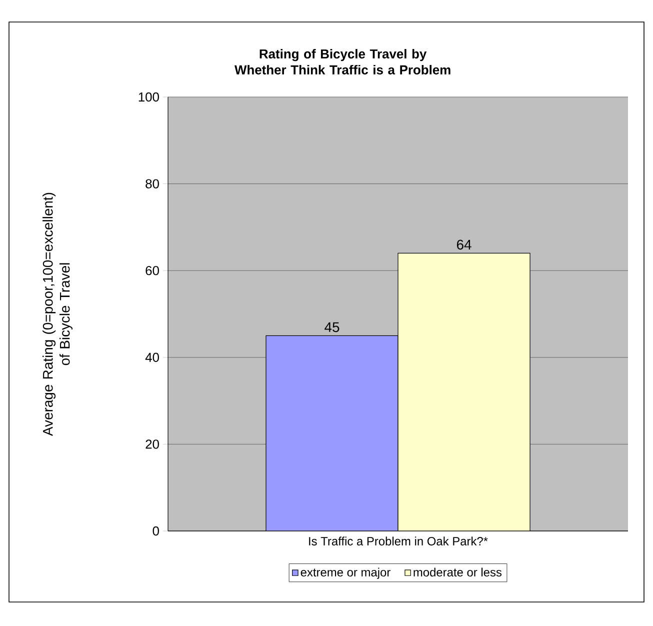 The image size is (653, 626). I want to click on y-tick-label: 20, so click(152, 444).